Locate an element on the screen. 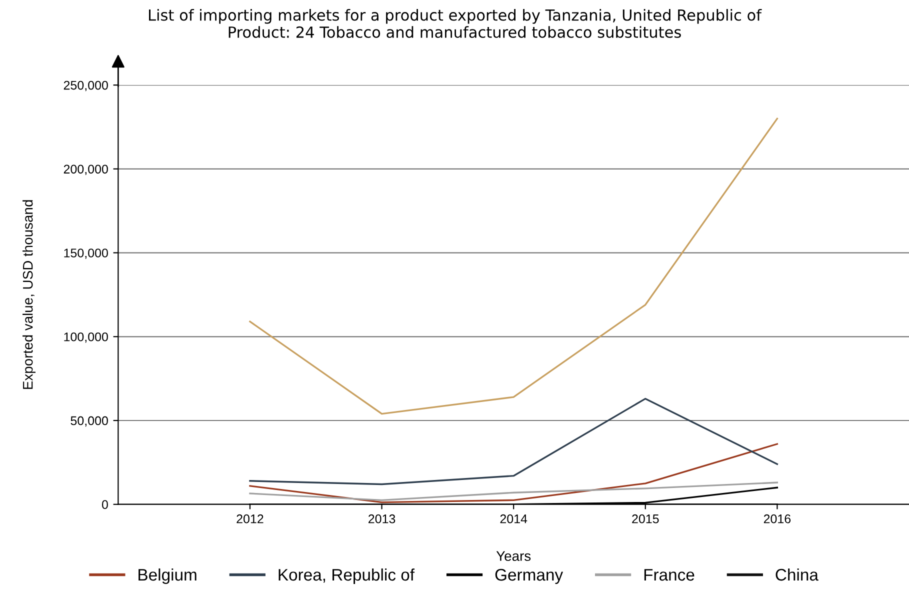  legend-label: Korea, Republic of is located at coordinates (346, 576).